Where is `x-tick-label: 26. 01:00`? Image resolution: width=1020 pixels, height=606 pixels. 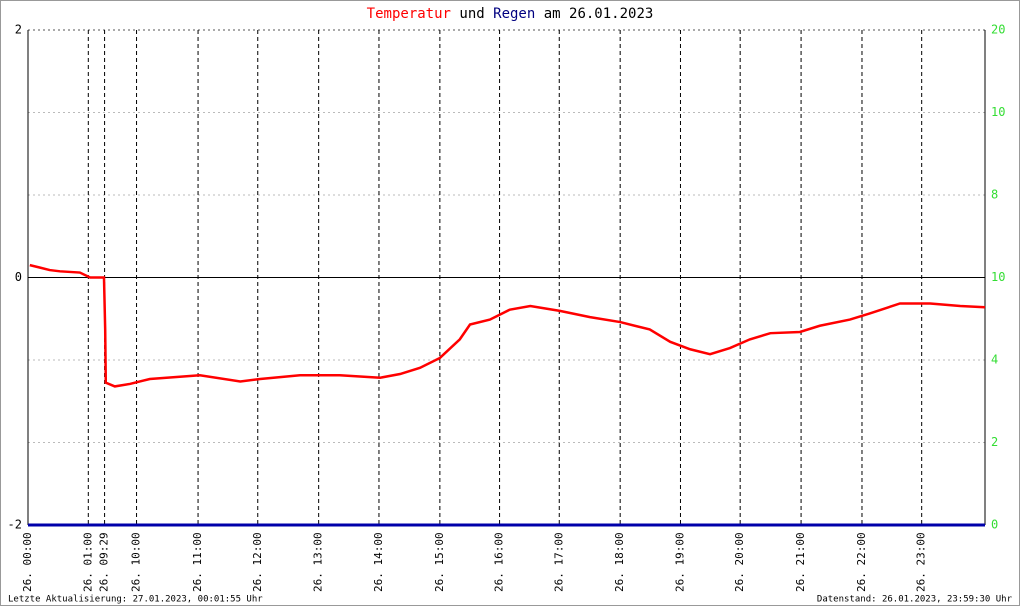 x-tick-label: 26. 01:00 is located at coordinates (87, 562).